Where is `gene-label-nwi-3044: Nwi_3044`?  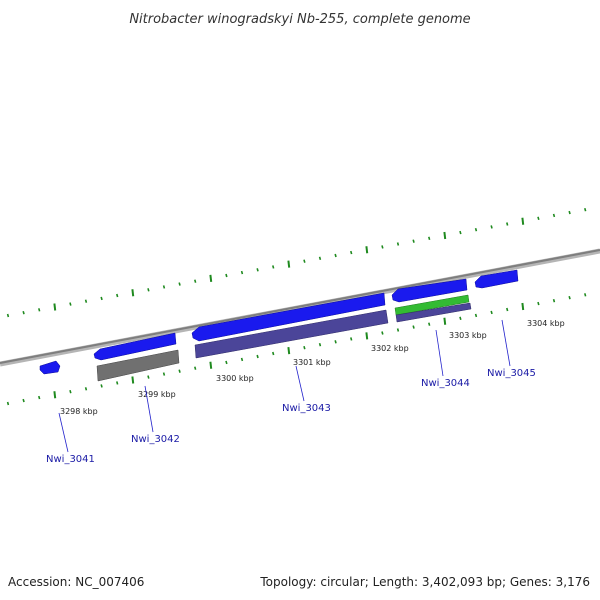
gene-label-nwi-3044: Nwi_3044 is located at coordinates (445, 383).